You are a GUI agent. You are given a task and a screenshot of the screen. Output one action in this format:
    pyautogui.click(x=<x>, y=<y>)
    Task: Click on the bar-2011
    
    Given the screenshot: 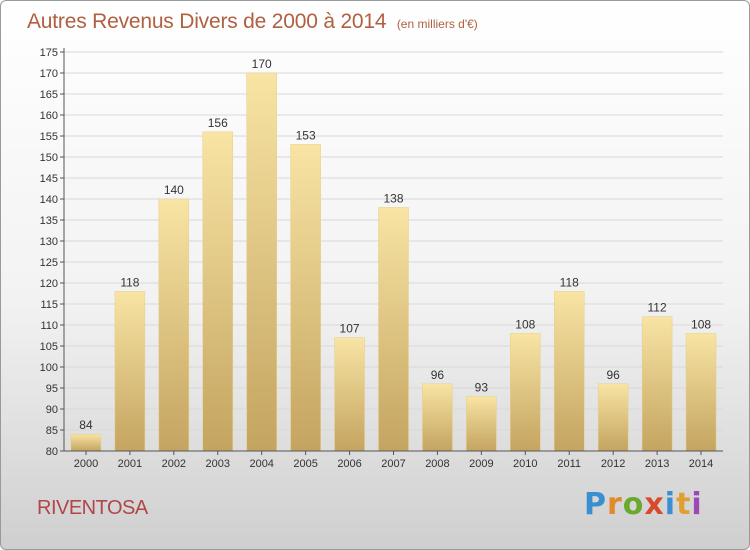 What is the action you would take?
    pyautogui.click(x=569, y=371)
    